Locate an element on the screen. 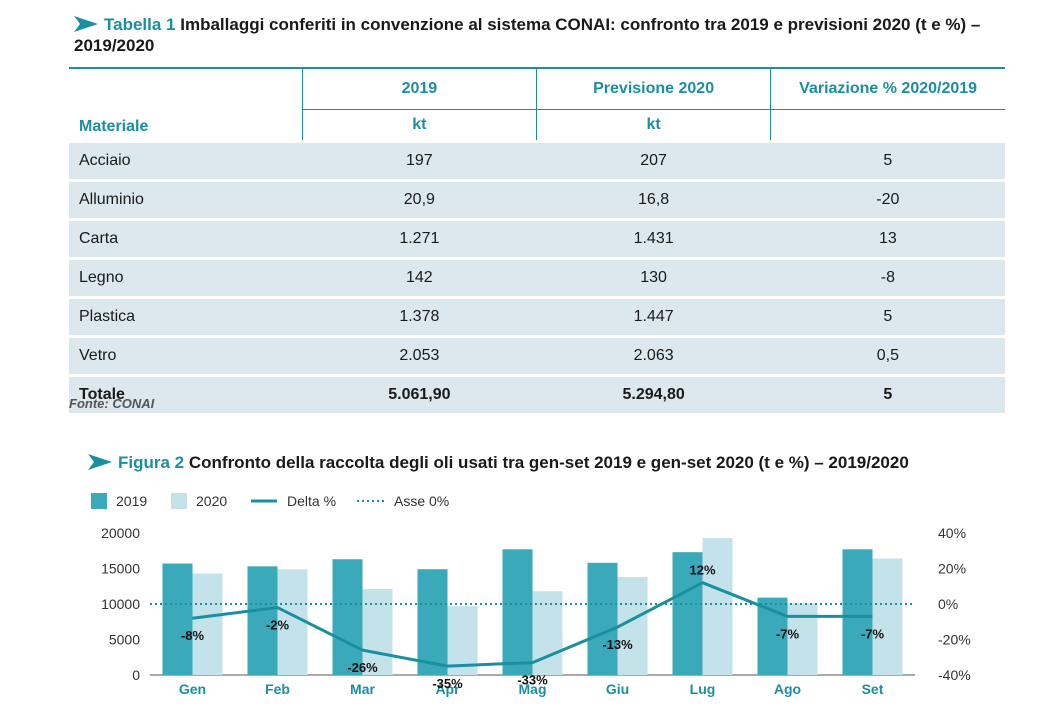 Image resolution: width=1063 pixels, height=708 pixels. table-row: Alluminio 20,9 16,8 -20 is located at coordinates (537, 199).